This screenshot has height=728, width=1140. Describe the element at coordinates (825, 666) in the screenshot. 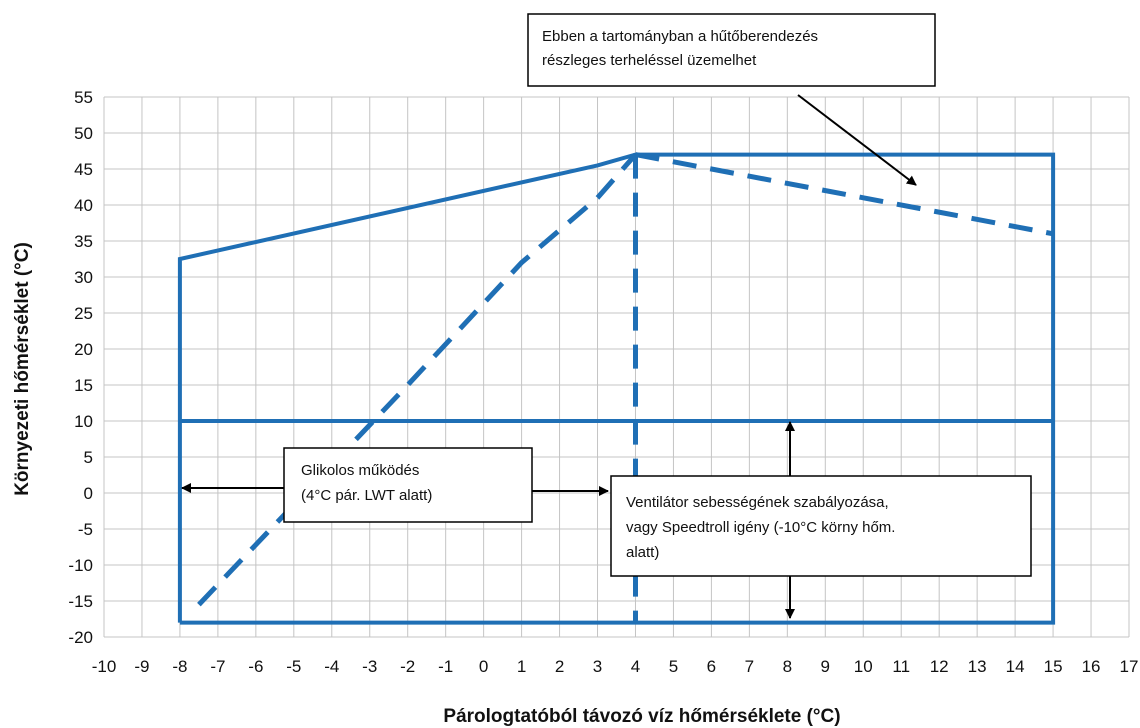

I see `x-tick-label: 9` at that location.